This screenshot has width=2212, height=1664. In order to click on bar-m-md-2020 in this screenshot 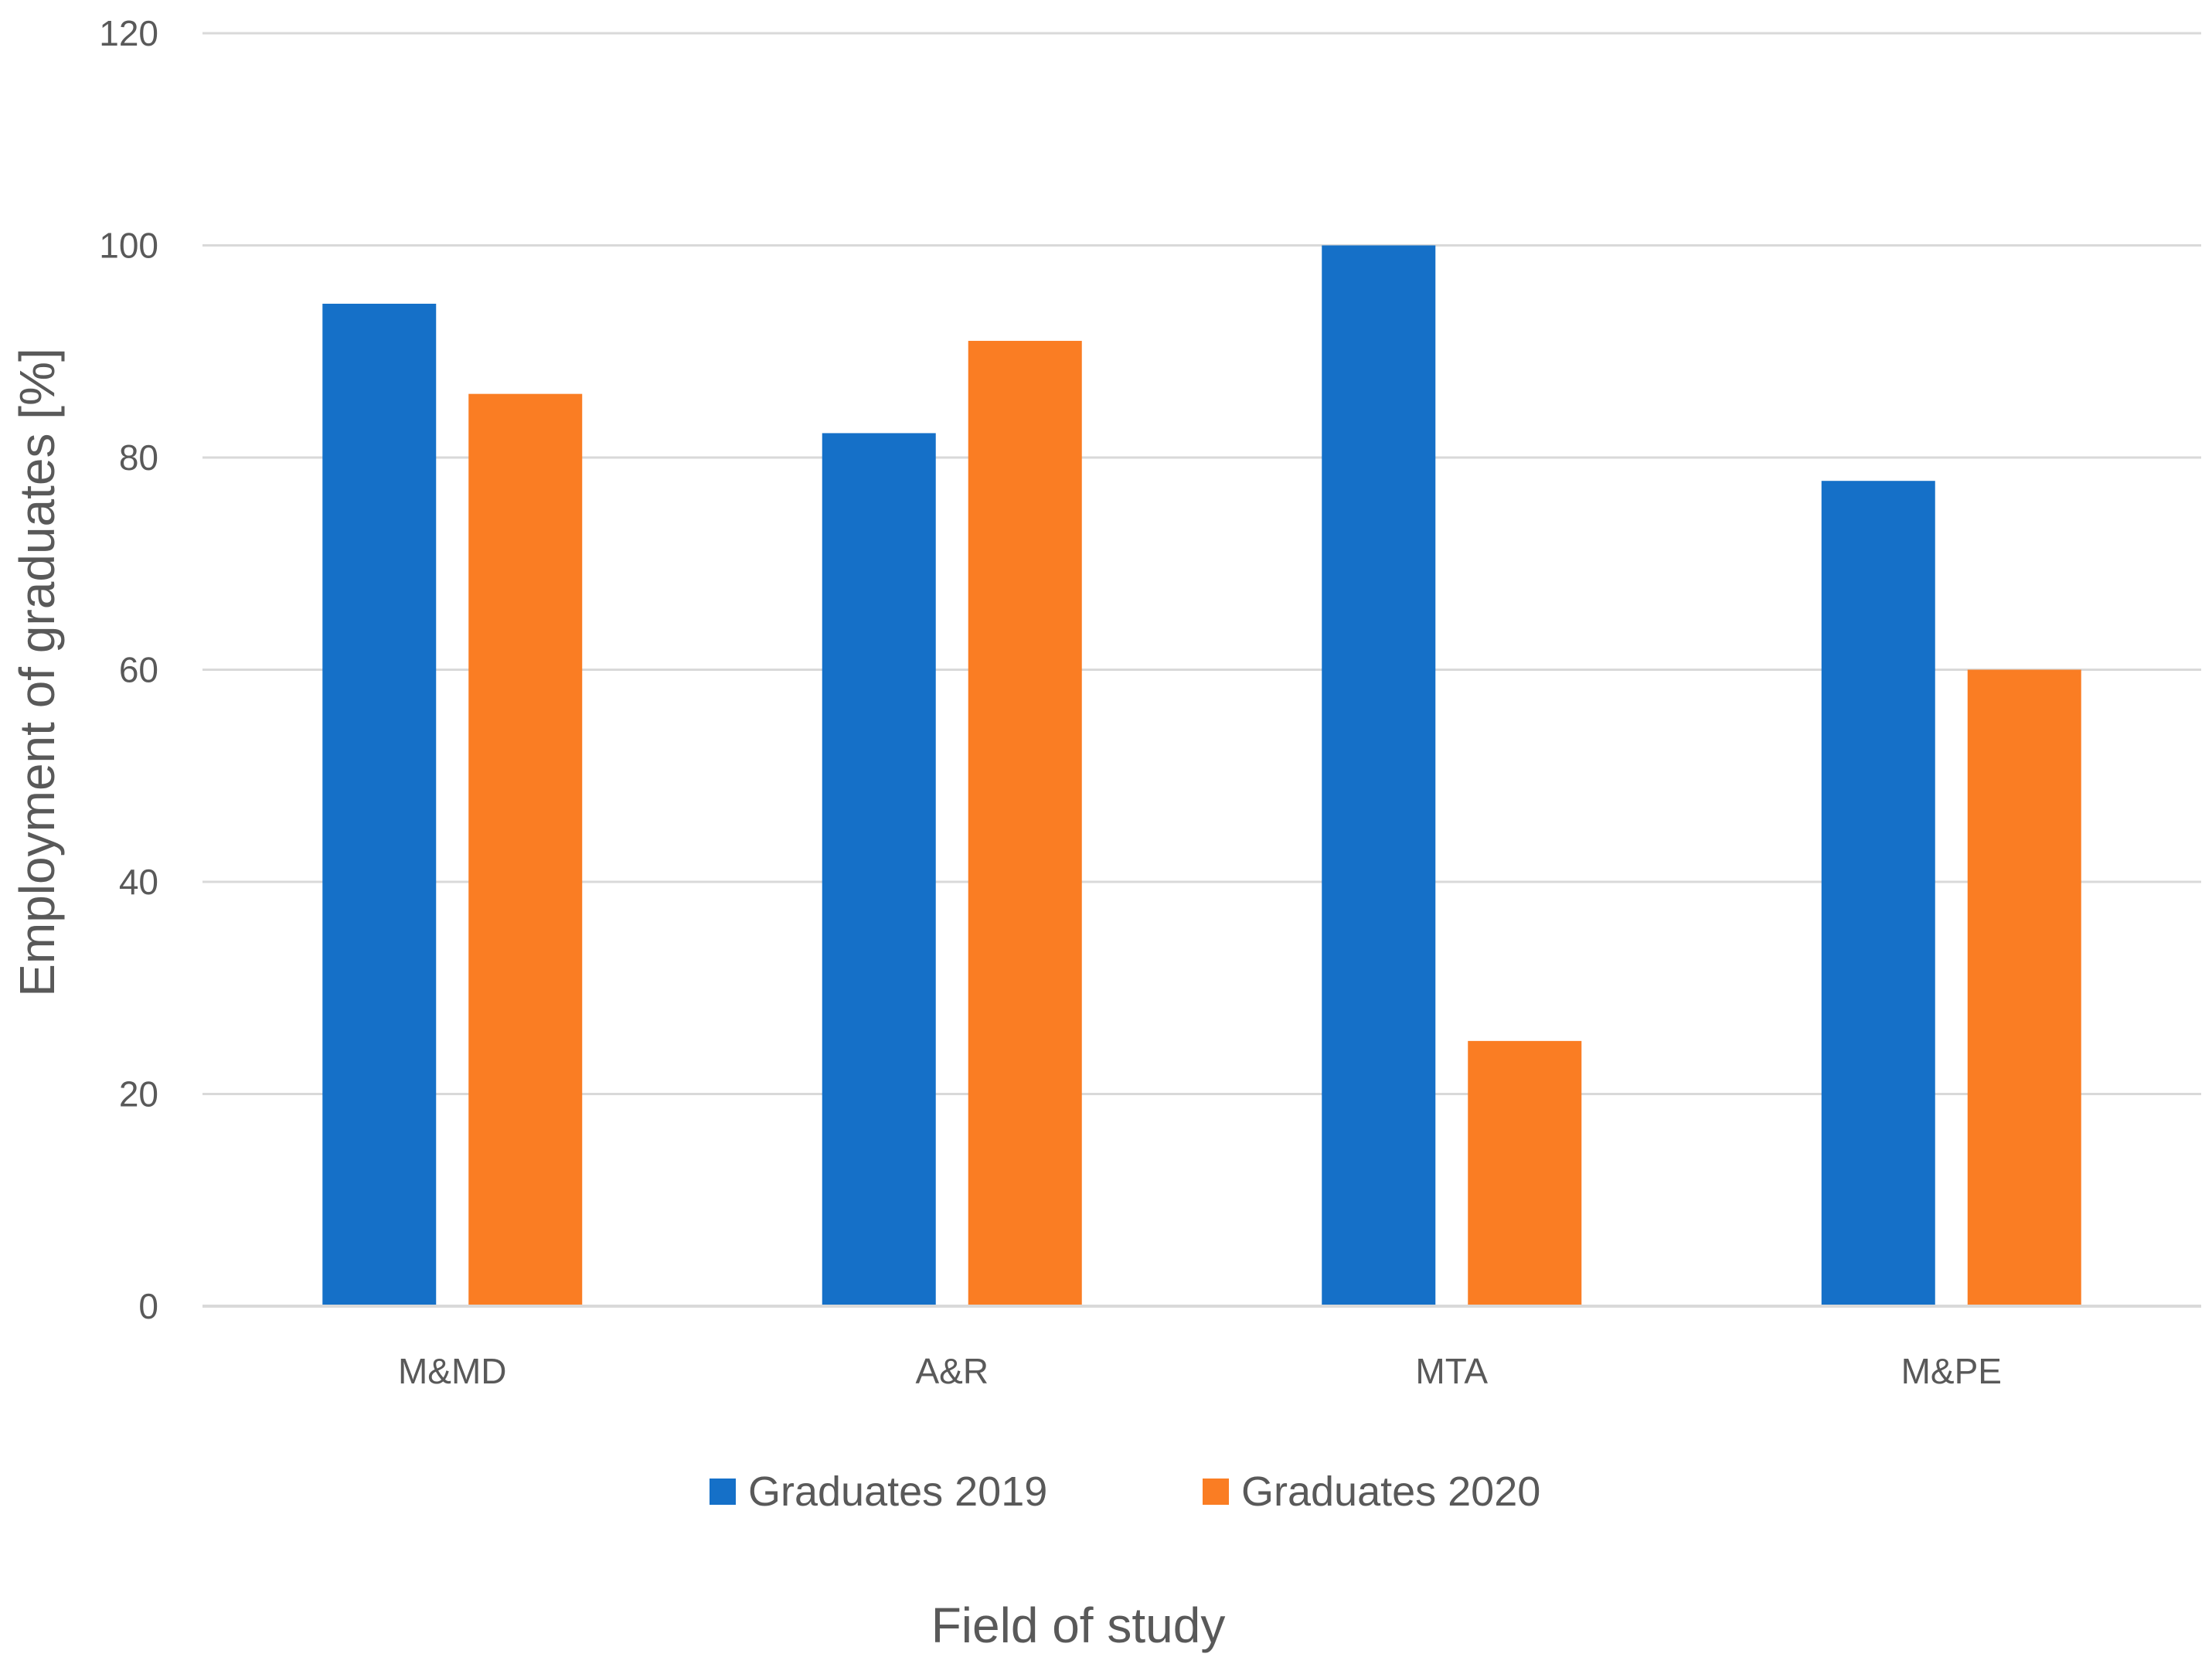, I will do `click(525, 849)`.